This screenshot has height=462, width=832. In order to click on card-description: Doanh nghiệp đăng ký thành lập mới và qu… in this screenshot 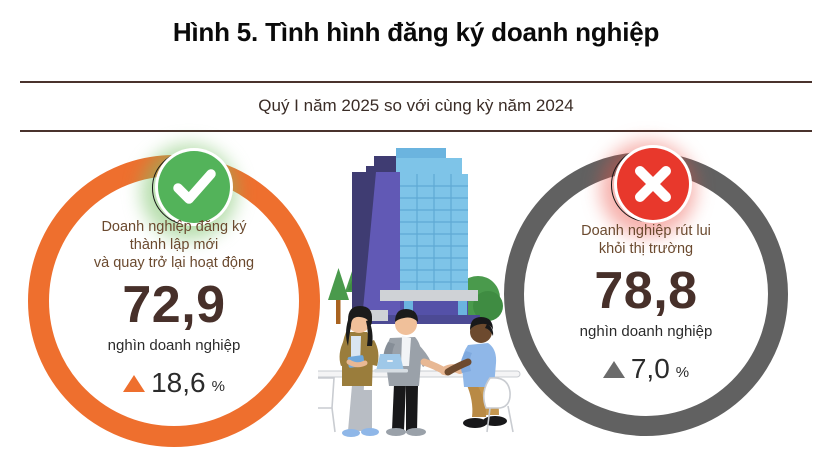, I will do `click(174, 245)`.